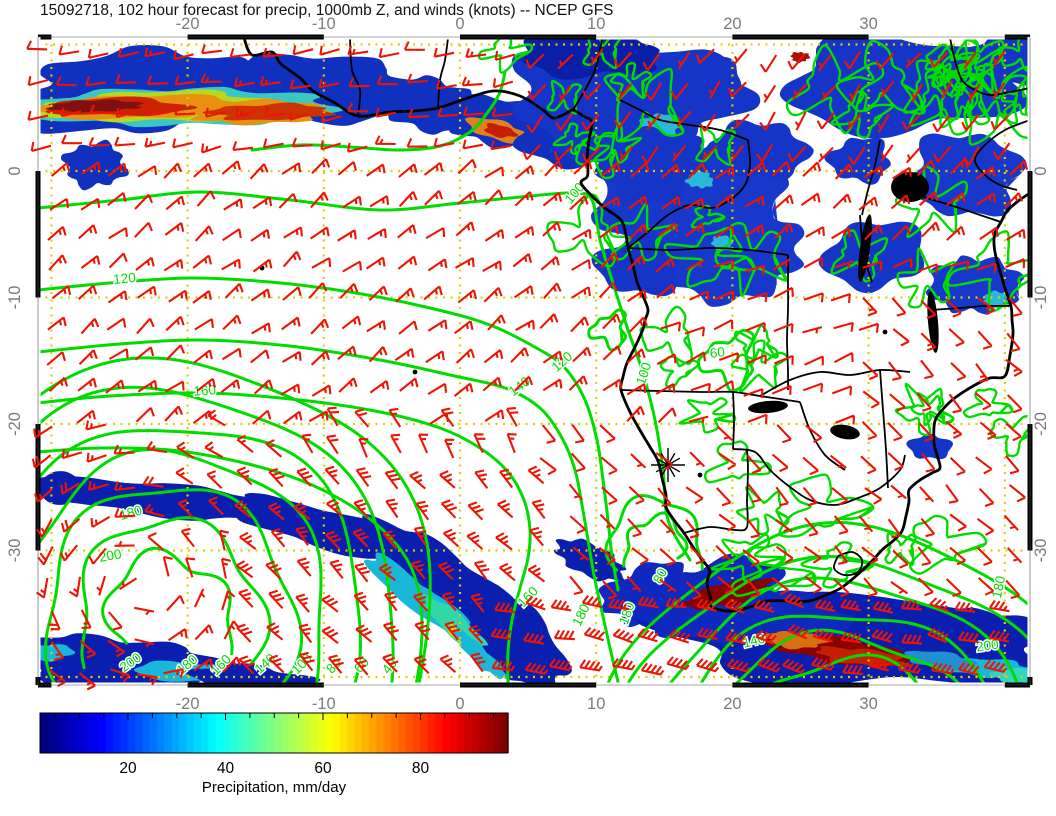 This screenshot has height=816, width=1056. Describe the element at coordinates (668, 465) in the screenshot. I see `asterisk-marker-line` at that location.